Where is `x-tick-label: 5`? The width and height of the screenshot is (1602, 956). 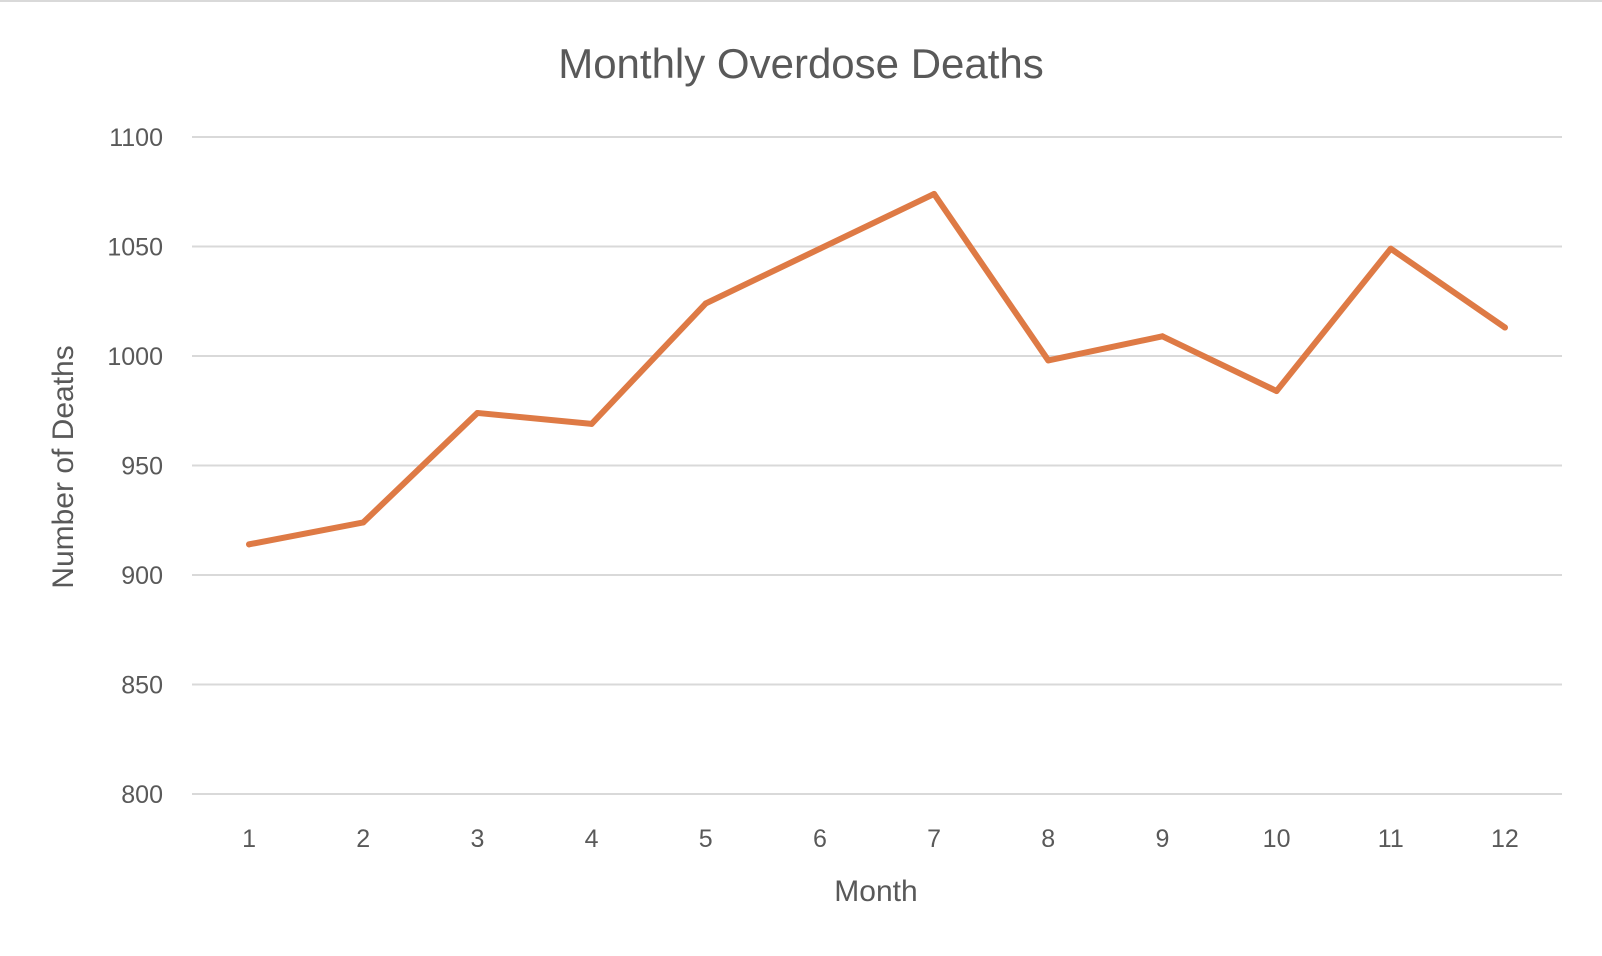 x-tick-label: 5 is located at coordinates (706, 839).